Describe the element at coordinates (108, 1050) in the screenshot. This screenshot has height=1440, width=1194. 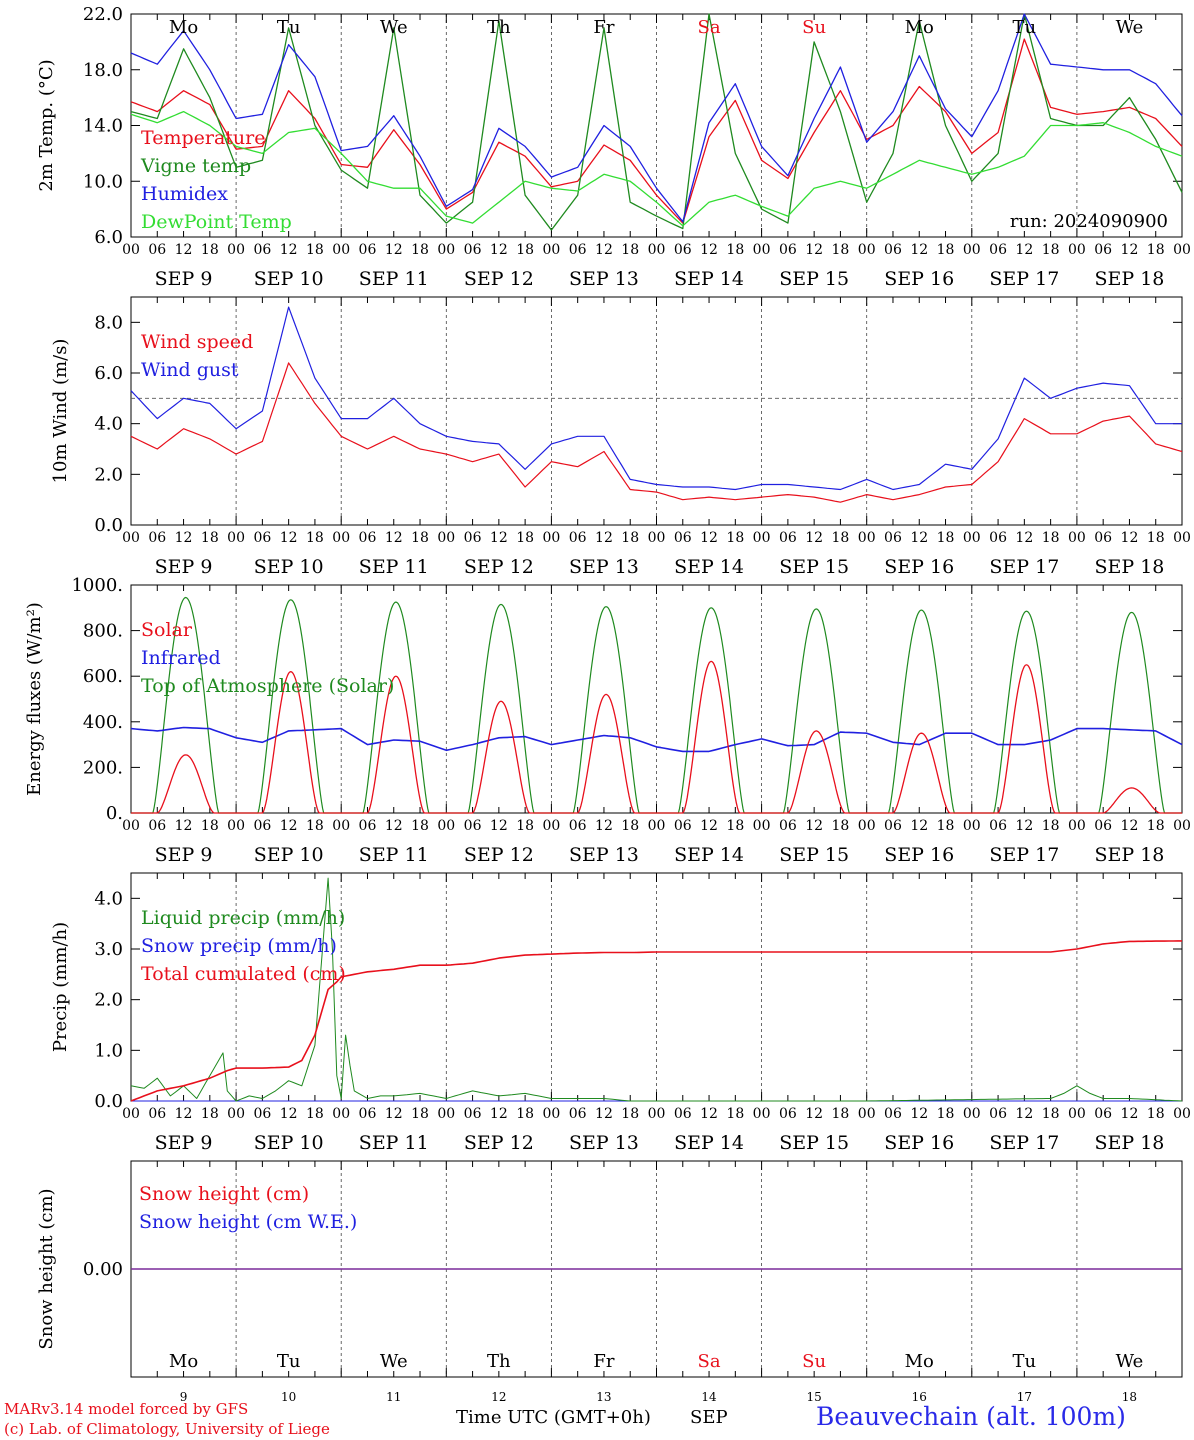
I see `y-tick-label: 1.0` at that location.